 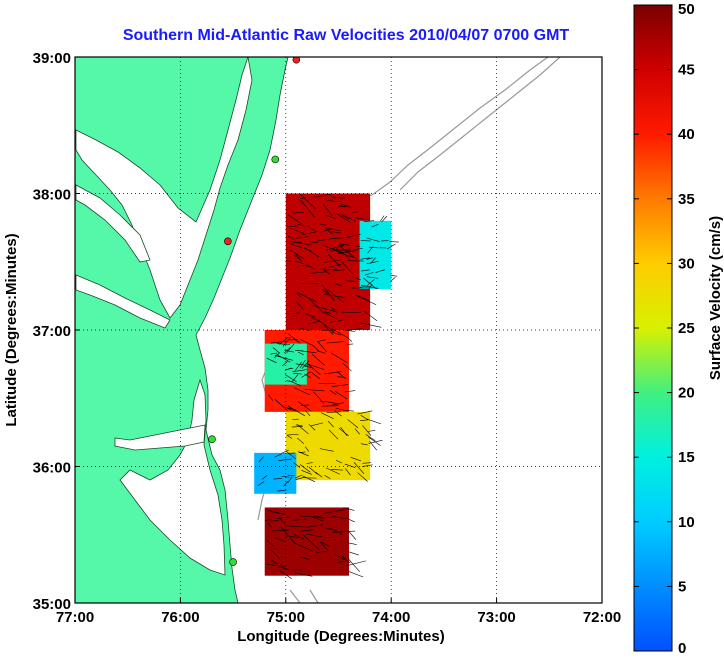 I want to click on colorbar-gradient, so click(x=653, y=328).